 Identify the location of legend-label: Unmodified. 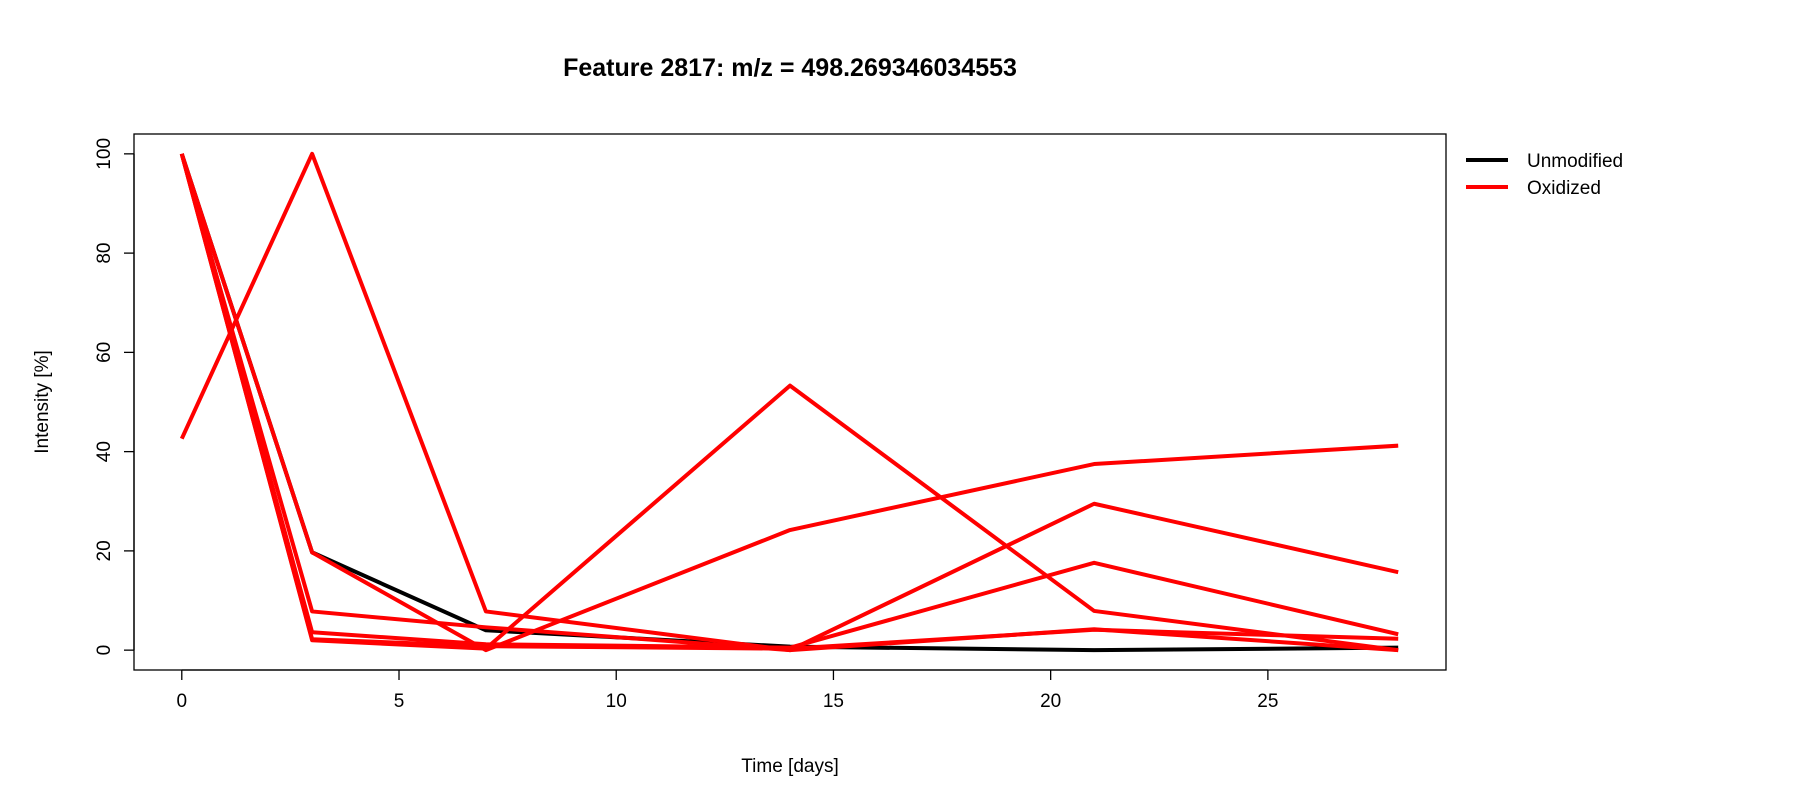
(1575, 161).